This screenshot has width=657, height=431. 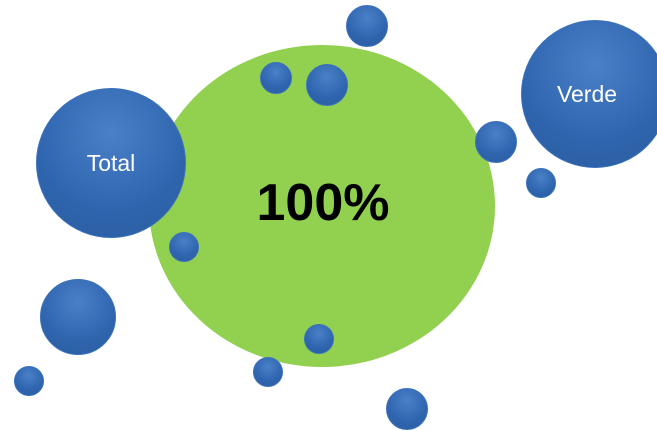 I want to click on medium-bubble, so click(x=78, y=317).